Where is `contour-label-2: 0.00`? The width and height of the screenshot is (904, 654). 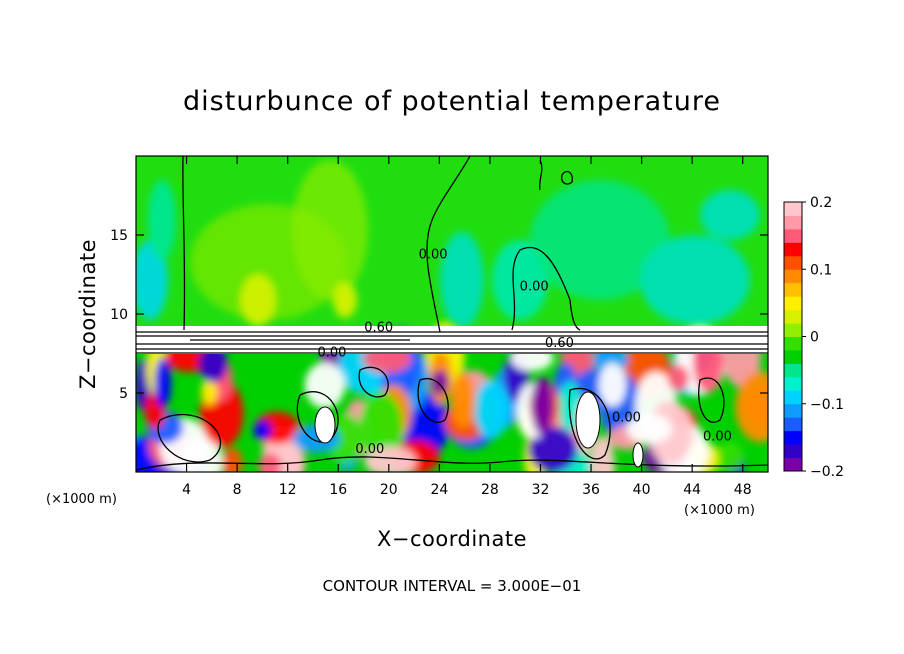
contour-label-2: 0.00 is located at coordinates (433, 255).